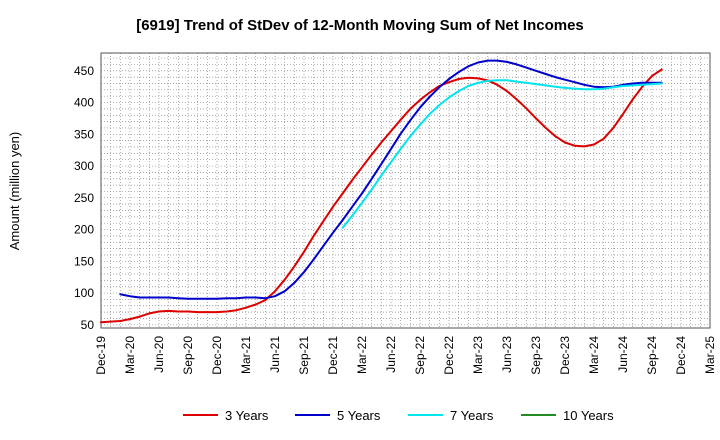  What do you see at coordinates (710, 355) in the screenshot?
I see `x-tick-label: Mar-25` at bounding box center [710, 355].